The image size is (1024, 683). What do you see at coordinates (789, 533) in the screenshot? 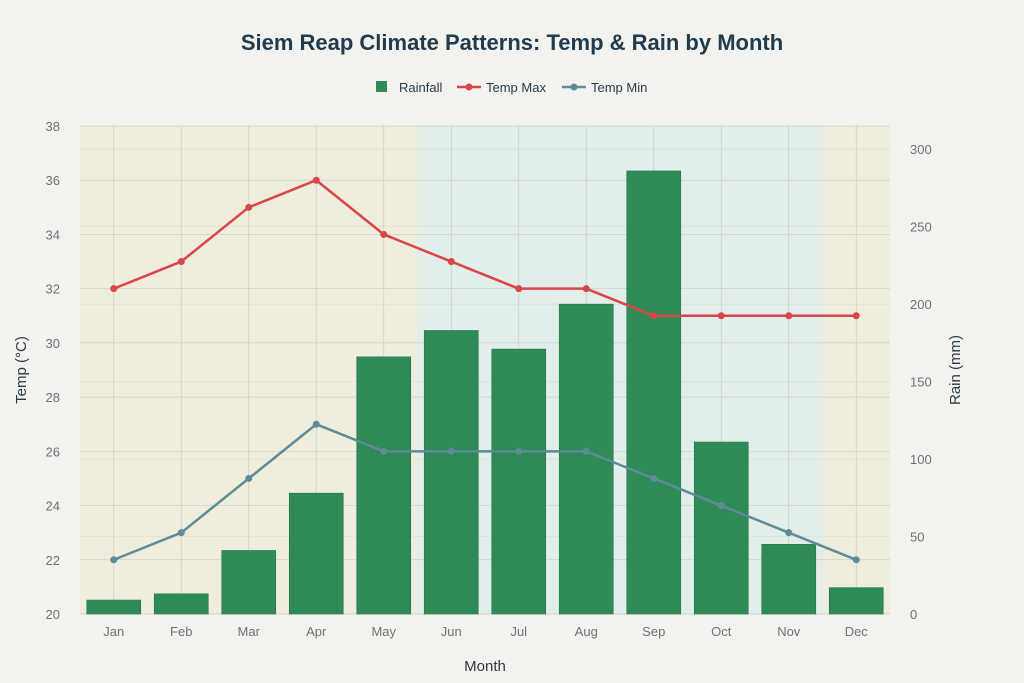
I see `temp-min-point-Nov` at bounding box center [789, 533].